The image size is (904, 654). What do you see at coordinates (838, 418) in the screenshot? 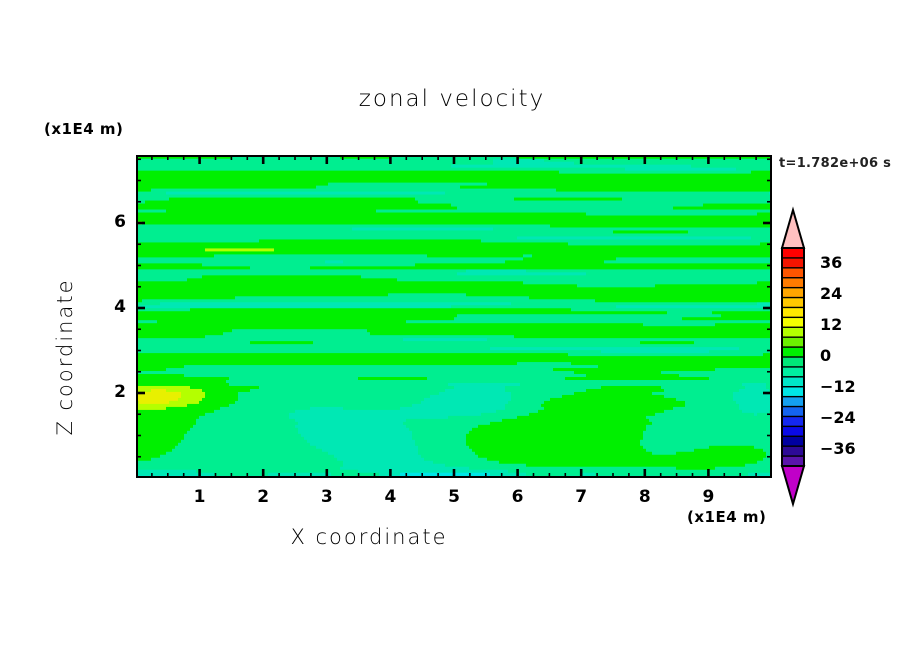
I see `colorbar-tick-label: −24` at bounding box center [838, 418].